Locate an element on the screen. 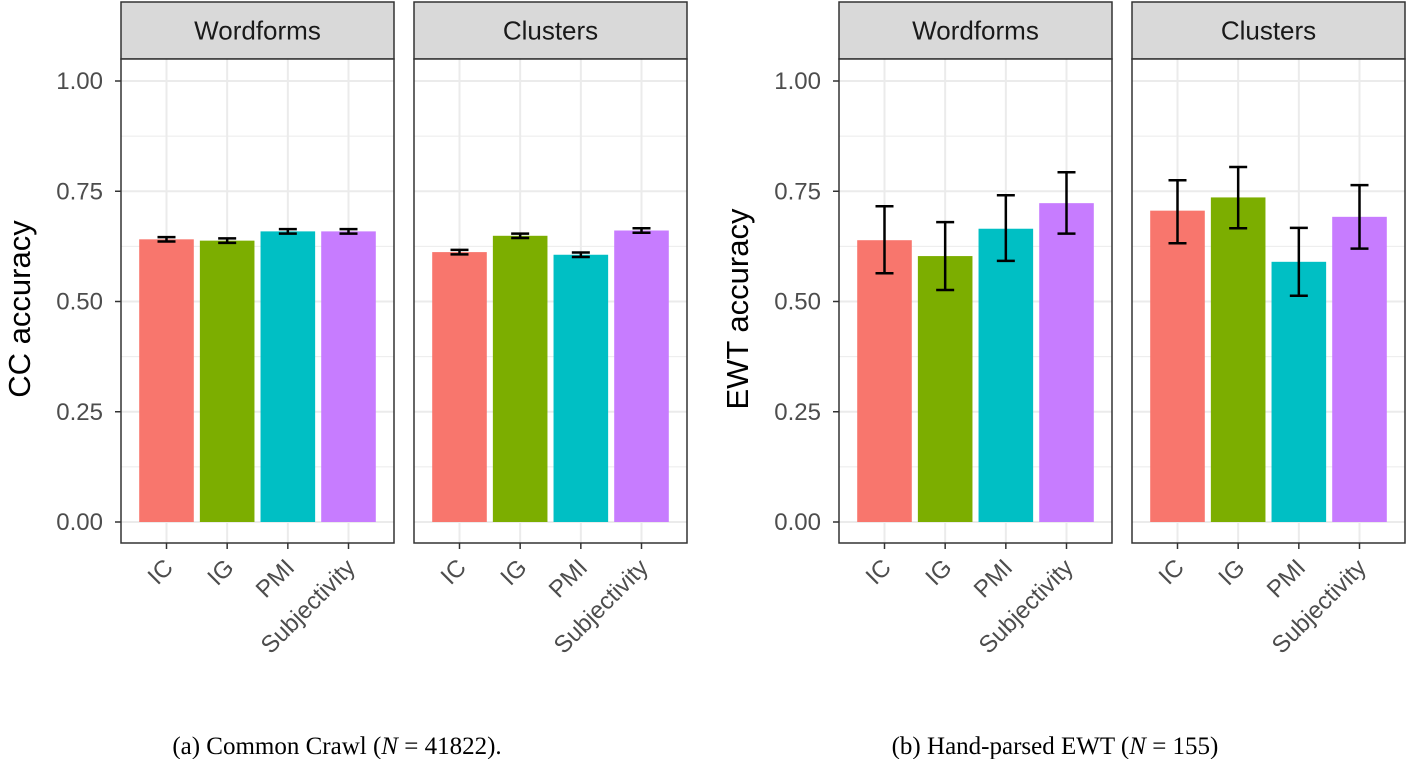 The height and width of the screenshot is (759, 1410). caption-suffix: ). is located at coordinates (494, 746).